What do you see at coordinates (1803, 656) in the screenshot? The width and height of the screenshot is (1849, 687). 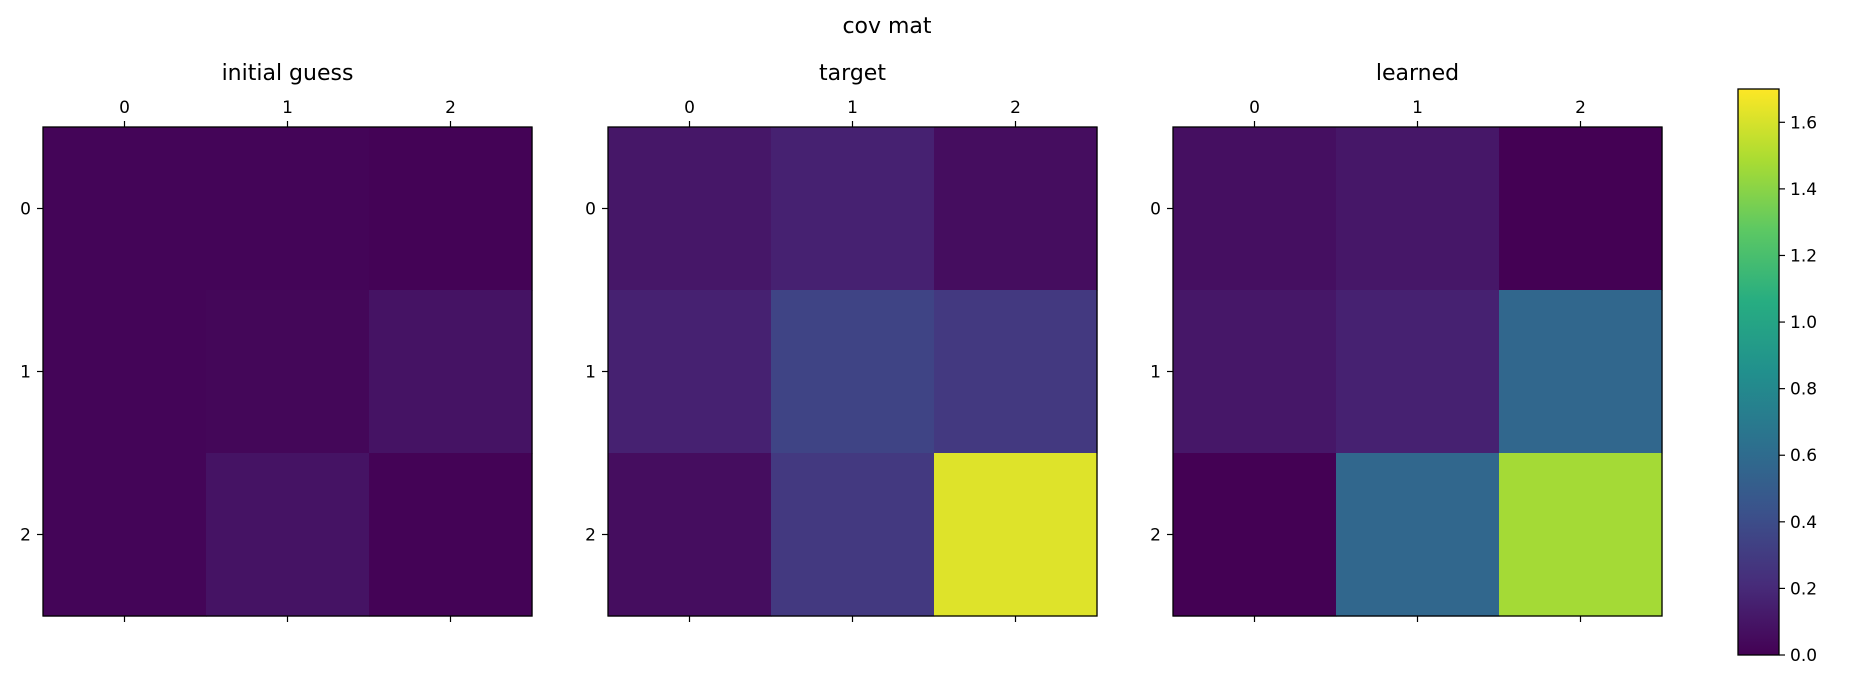 I see `colorbar-tick-label: 0.0` at bounding box center [1803, 656].